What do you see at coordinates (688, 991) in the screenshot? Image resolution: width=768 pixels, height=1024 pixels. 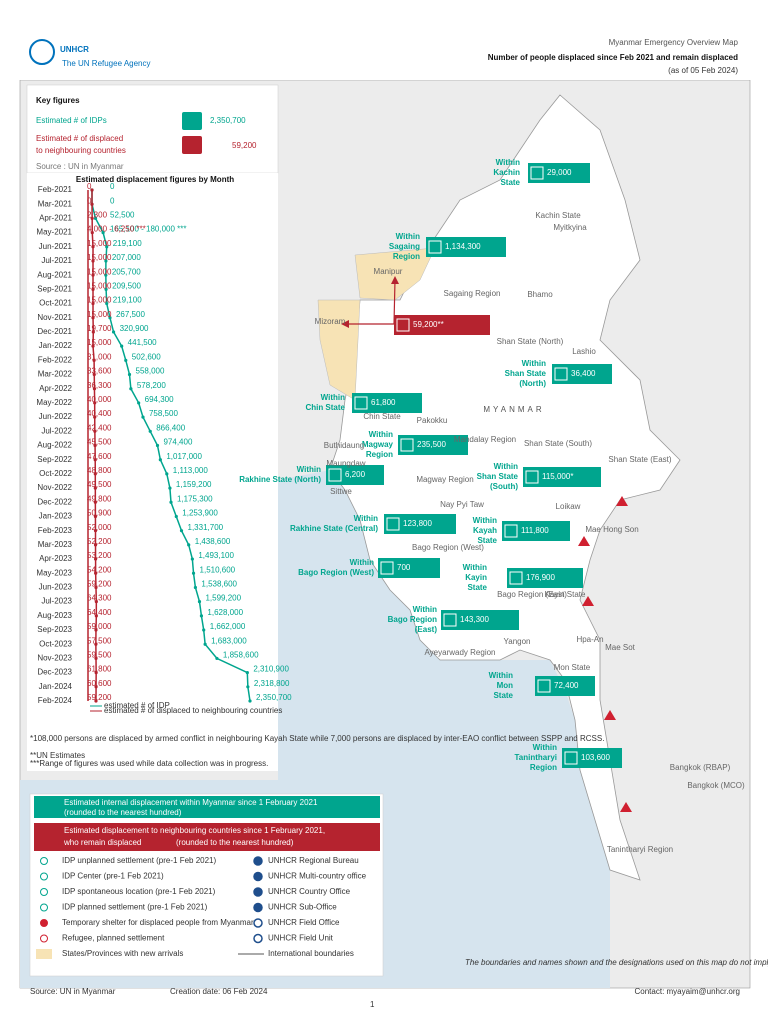 I see `footer-contact: Contact: myayaim@unhcr.org` at bounding box center [688, 991].